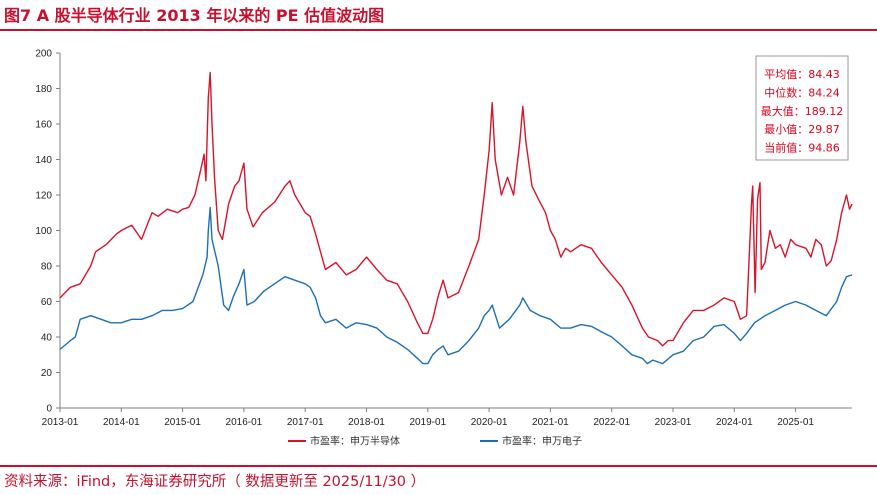  I want to click on title-rule, so click(438, 30).